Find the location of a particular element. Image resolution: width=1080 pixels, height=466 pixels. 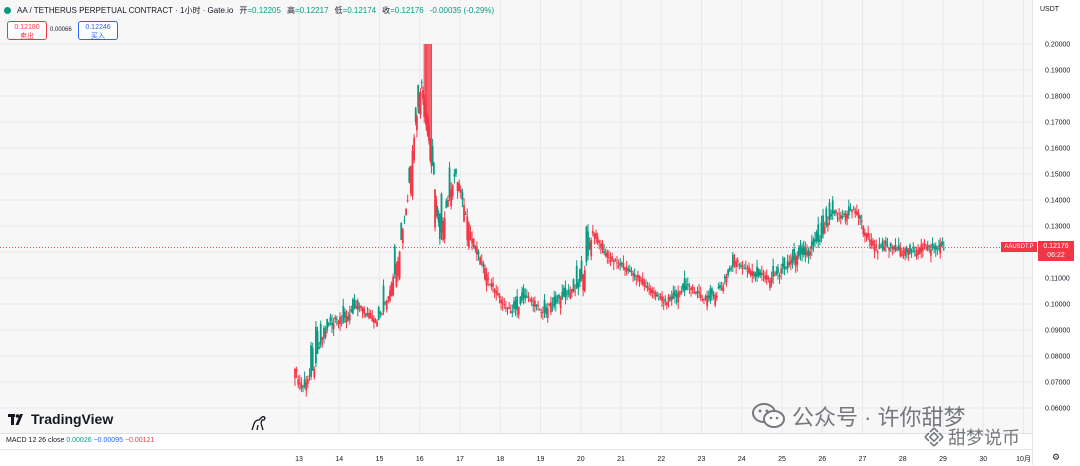

wechat-icon is located at coordinates (768, 415).